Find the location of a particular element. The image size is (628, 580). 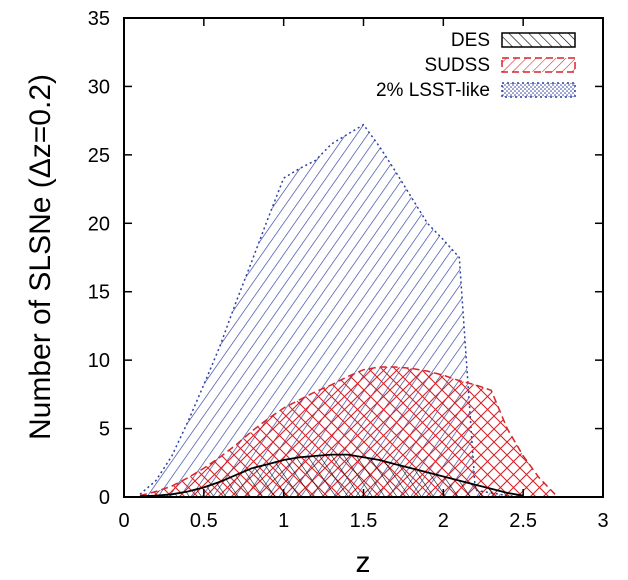

x-tick-label: 3 is located at coordinates (602, 521).